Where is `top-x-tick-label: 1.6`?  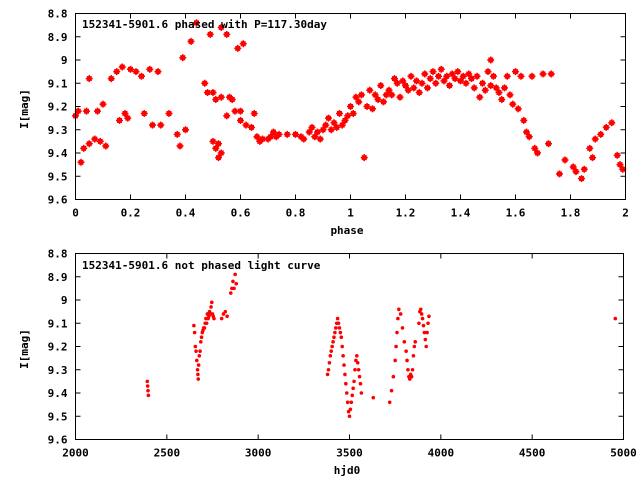 top-x-tick-label: 1.6 is located at coordinates (516, 213).